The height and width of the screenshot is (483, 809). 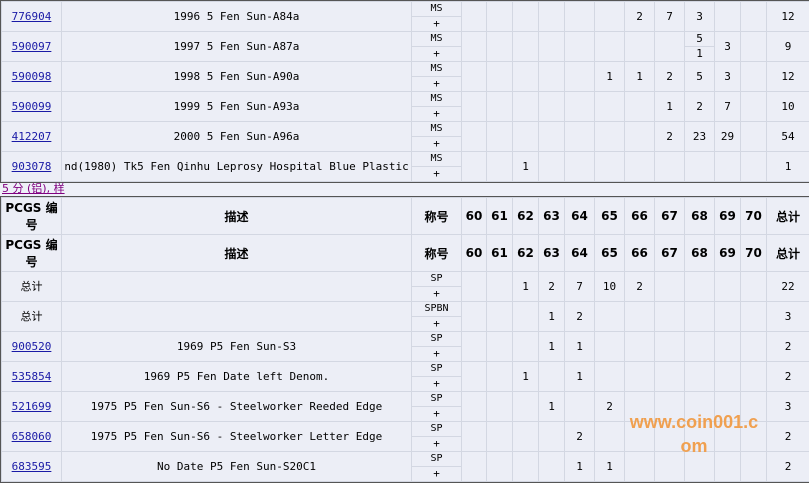 I want to click on count-69: 3, so click(x=728, y=77).